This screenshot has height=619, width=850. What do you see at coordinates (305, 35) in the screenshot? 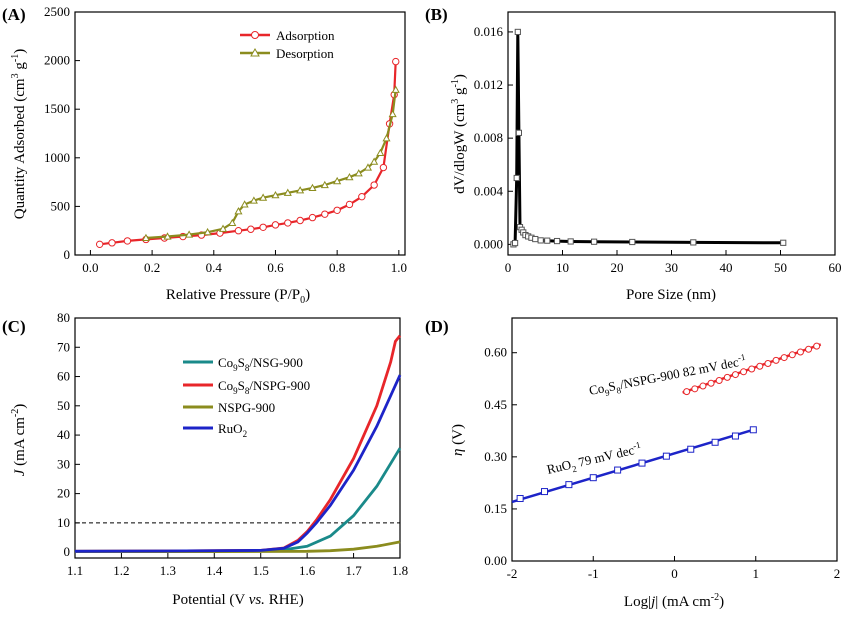
I see `legend-label-adsorption: Adsorption` at bounding box center [305, 35].